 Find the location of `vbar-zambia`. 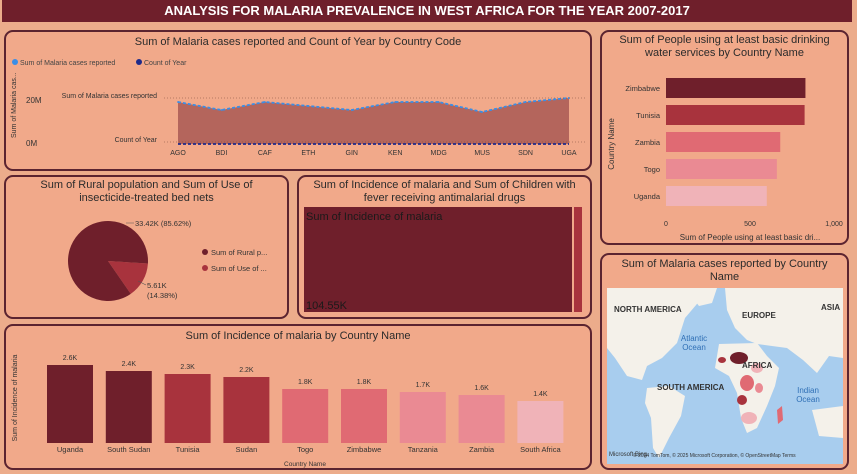

vbar-zambia is located at coordinates (481, 419).